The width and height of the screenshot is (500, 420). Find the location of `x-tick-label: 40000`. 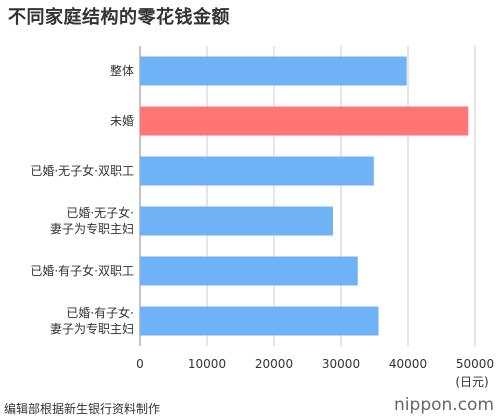

x-tick-label: 40000 is located at coordinates (408, 364).